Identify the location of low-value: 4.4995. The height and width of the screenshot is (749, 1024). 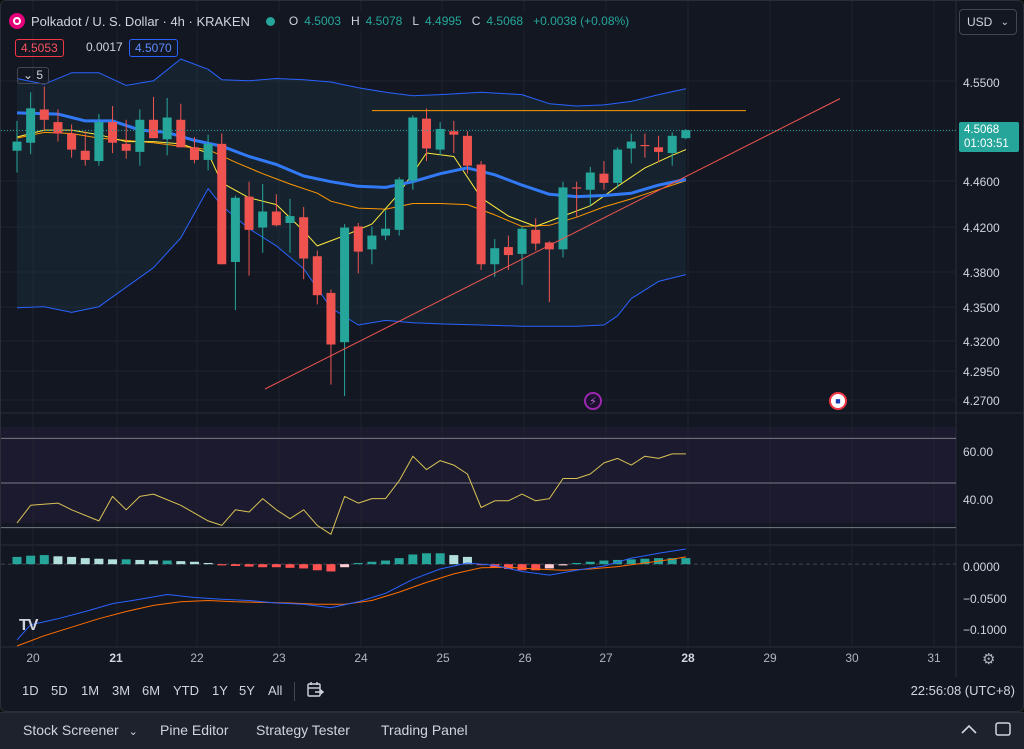
(443, 21).